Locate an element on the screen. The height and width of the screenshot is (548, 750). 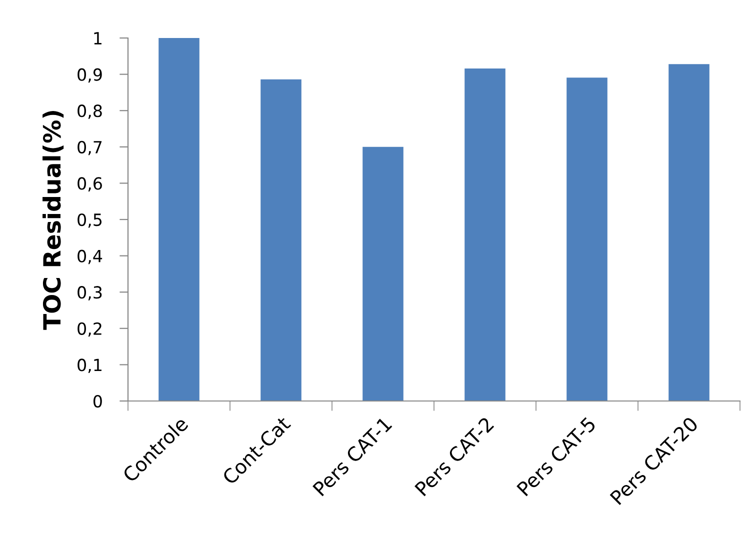
y-tick-label: 0,8 is located at coordinates (90, 111).